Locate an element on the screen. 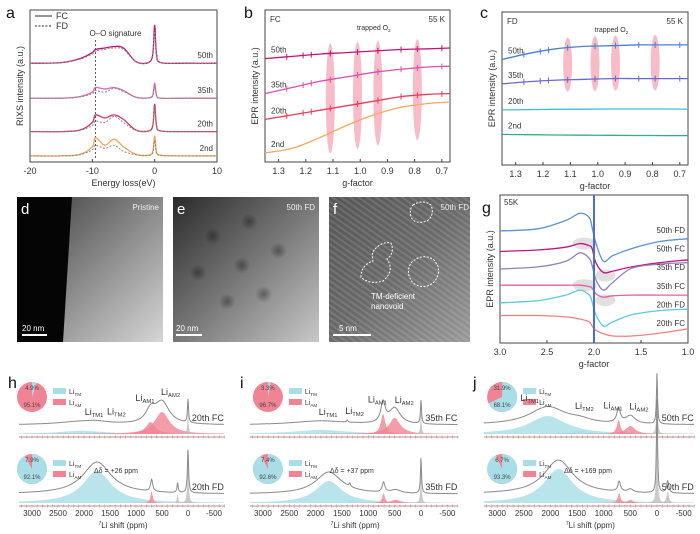 Image resolution: width=700 pixels, height=534 pixels. nanovoid-outline is located at coordinates (376, 262).